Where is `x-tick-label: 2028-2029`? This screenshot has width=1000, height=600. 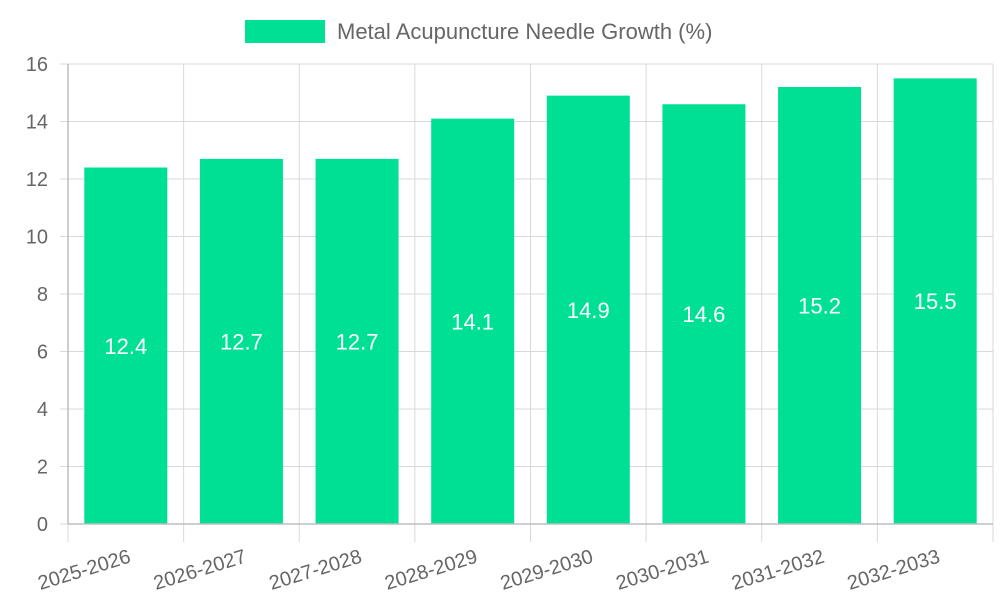
x-tick-label: 2028-2029 is located at coordinates (431, 570).